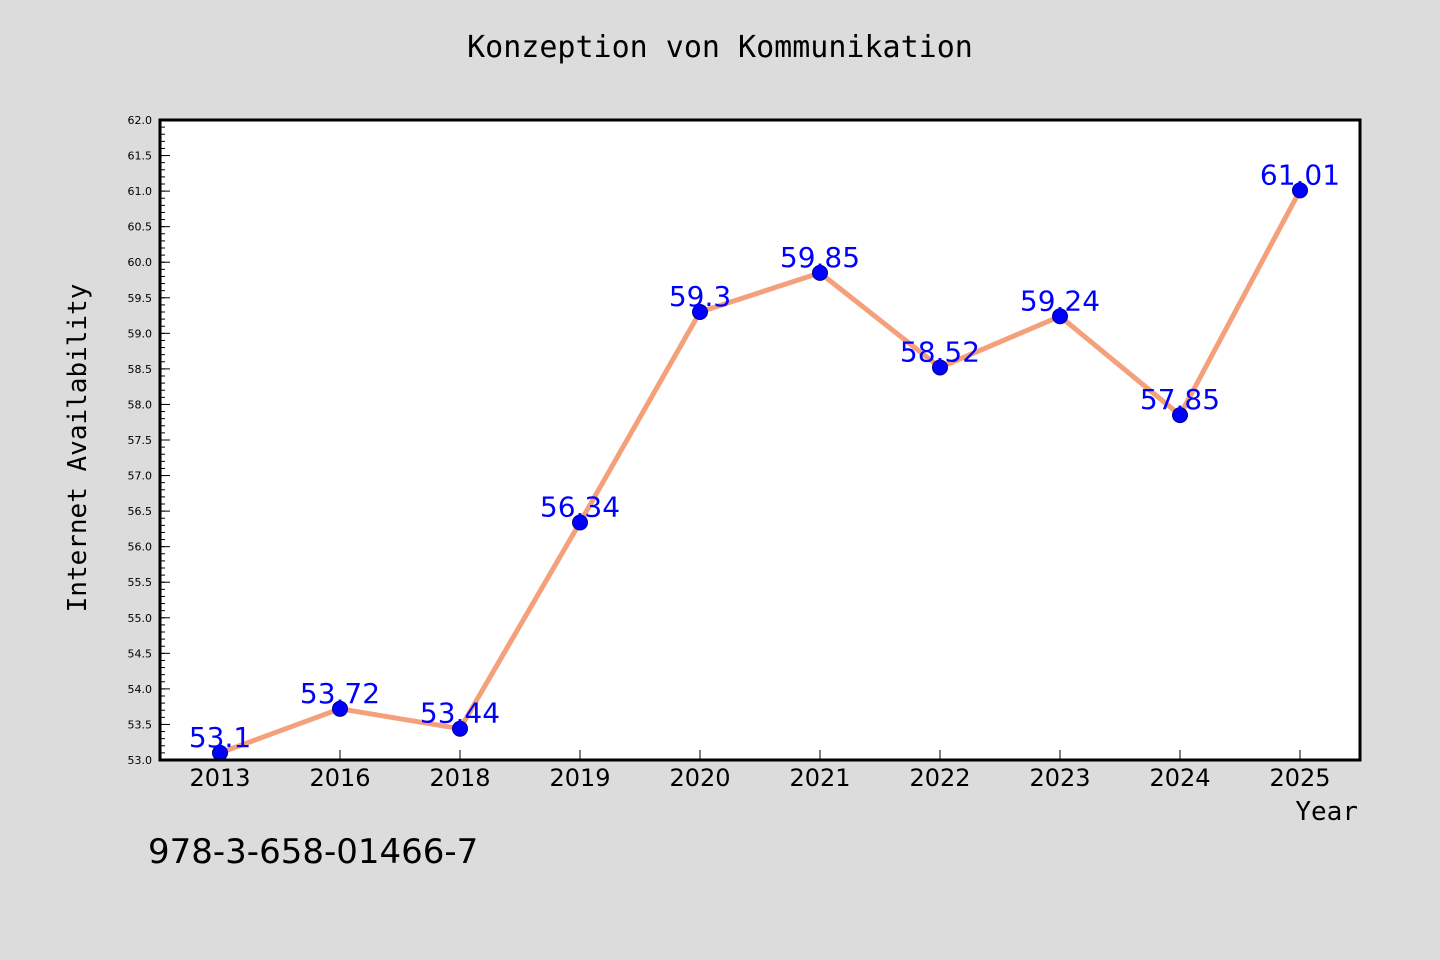 The height and width of the screenshot is (960, 1440). I want to click on data-label: 59.3, so click(700, 296).